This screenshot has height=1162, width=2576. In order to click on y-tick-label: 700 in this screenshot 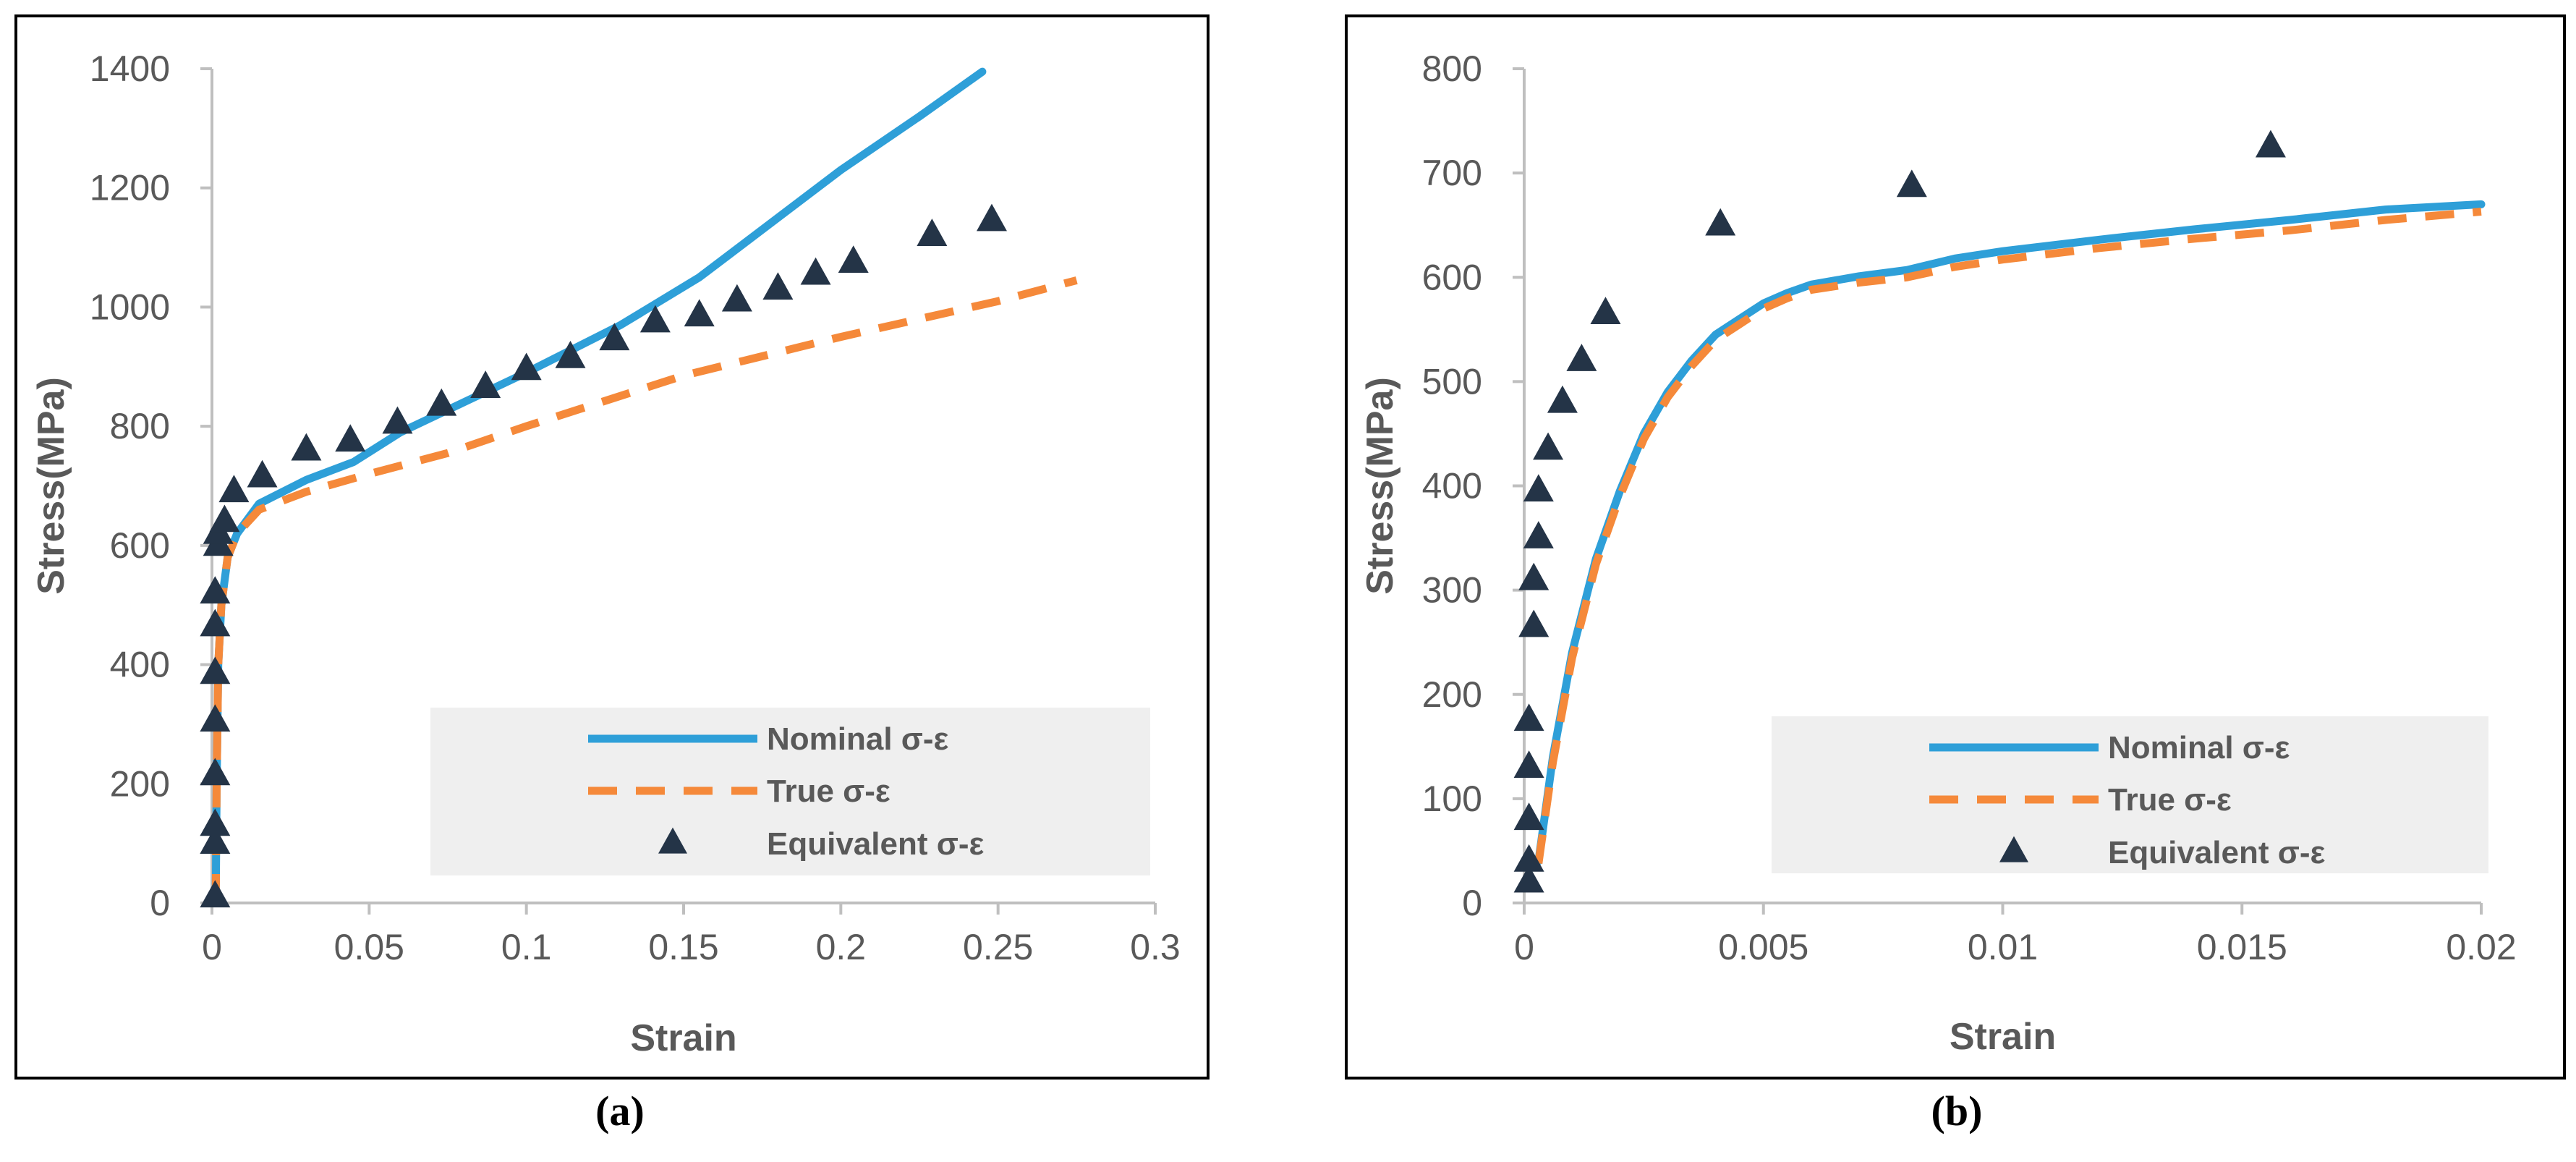, I will do `click(1452, 173)`.